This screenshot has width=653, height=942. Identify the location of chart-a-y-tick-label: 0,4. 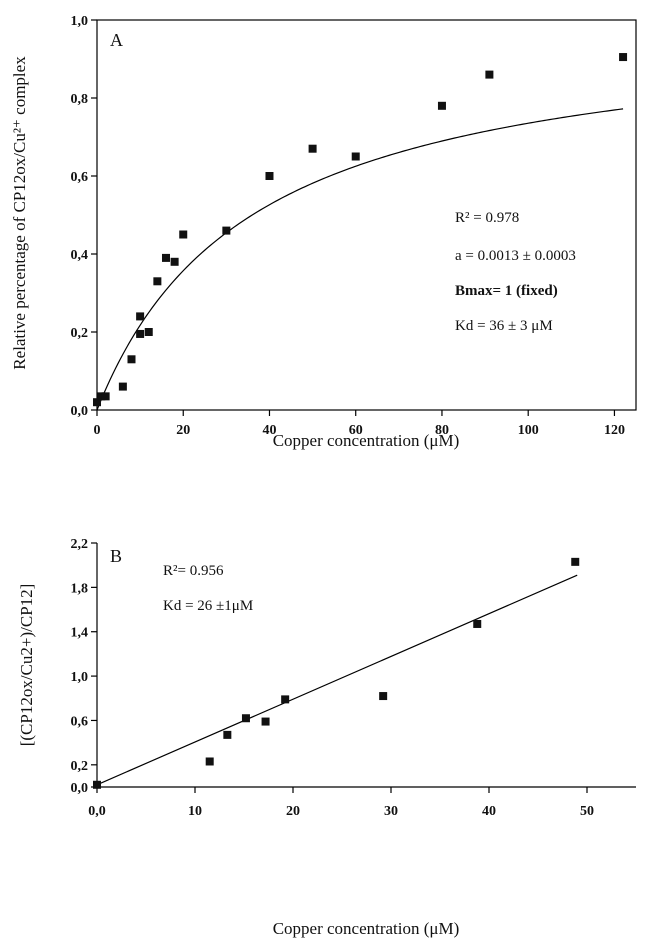
(80, 255).